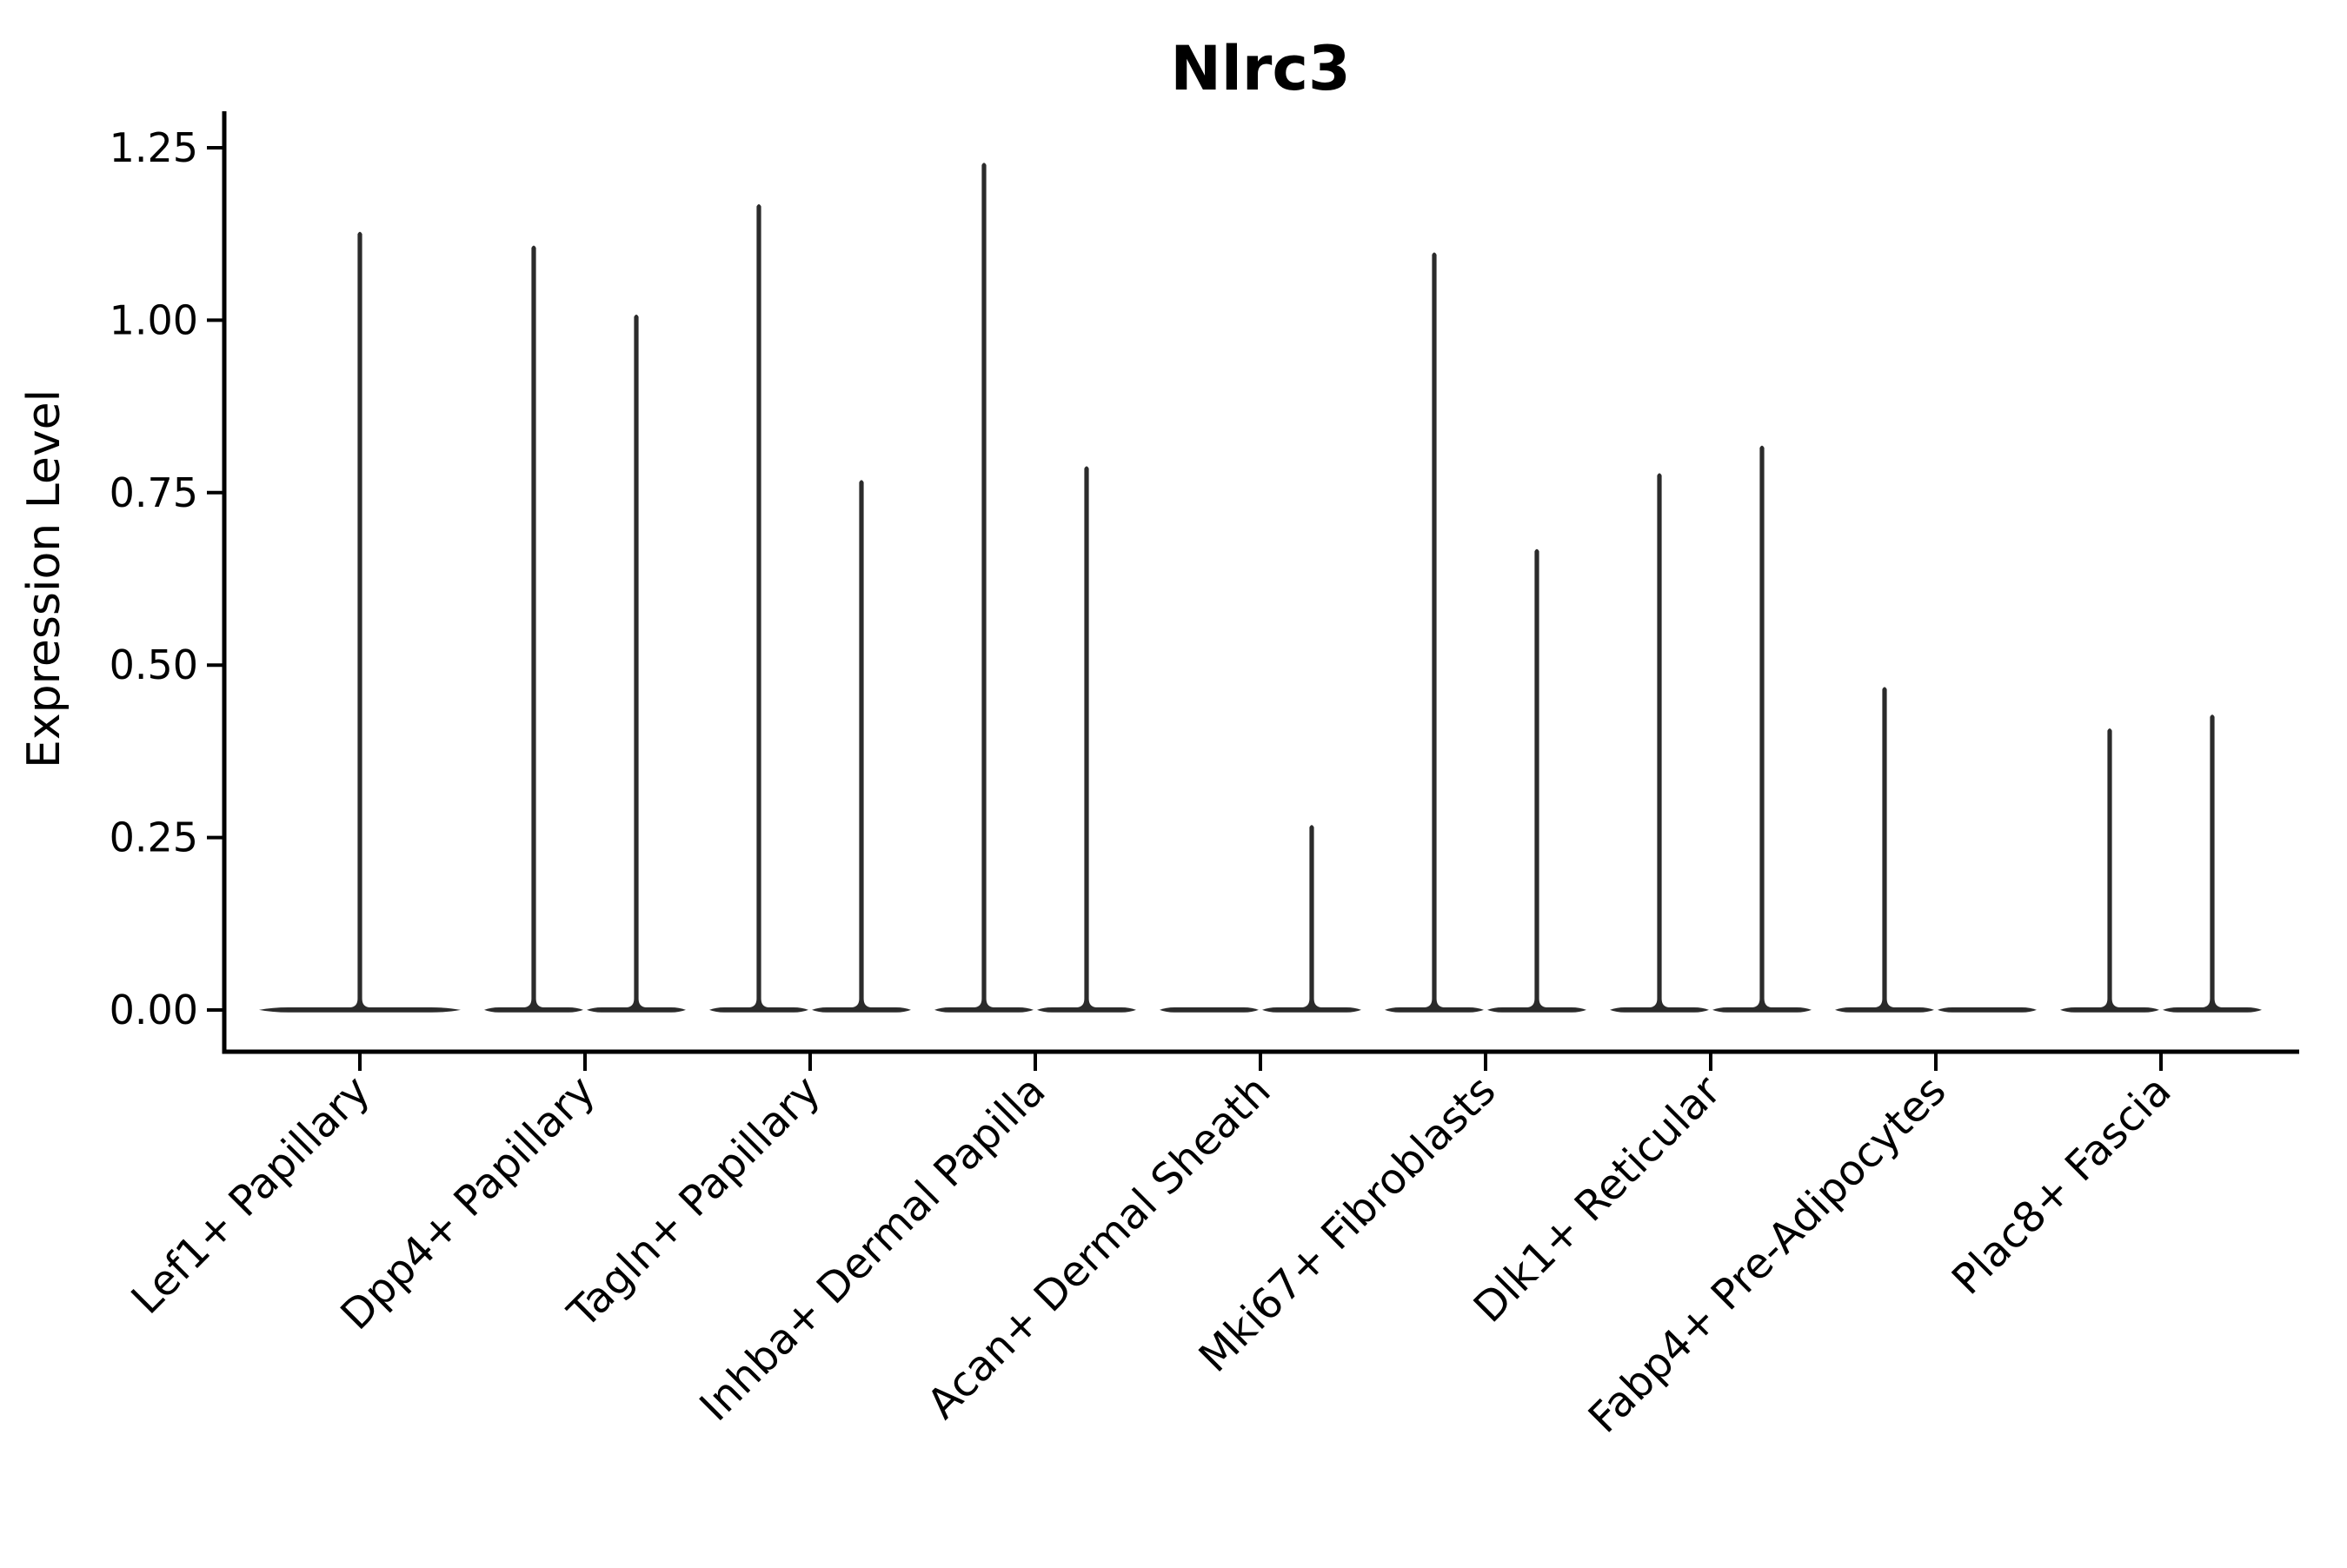 Image resolution: width=2347 pixels, height=1568 pixels. I want to click on y-tick-label: 0.25, so click(154, 837).